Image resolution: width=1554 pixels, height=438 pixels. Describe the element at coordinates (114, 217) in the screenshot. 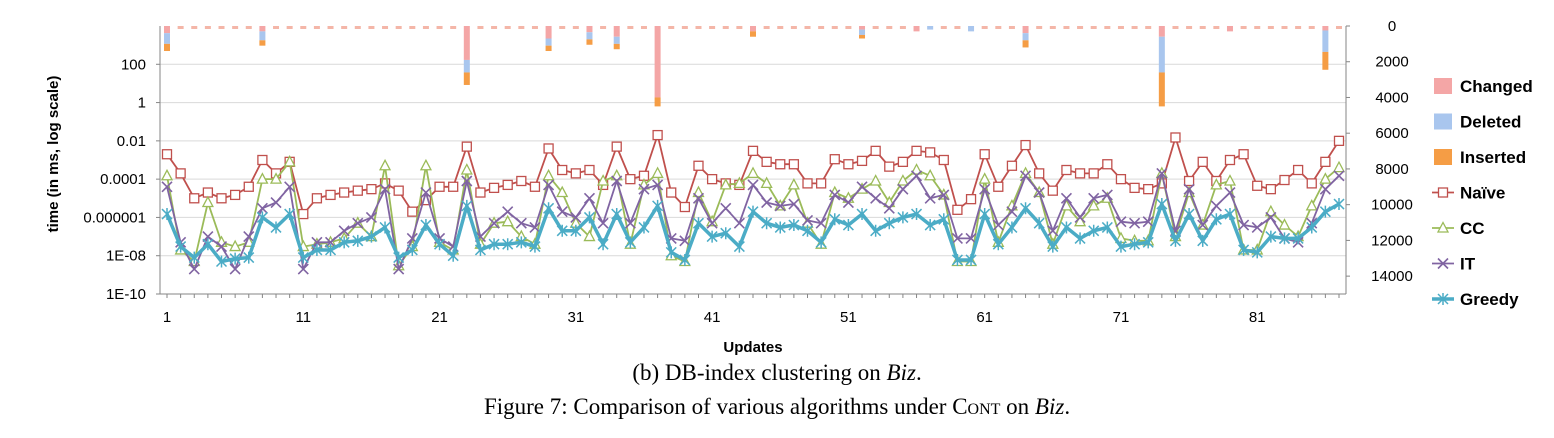

I see `y-tick-label: 0.000001` at that location.